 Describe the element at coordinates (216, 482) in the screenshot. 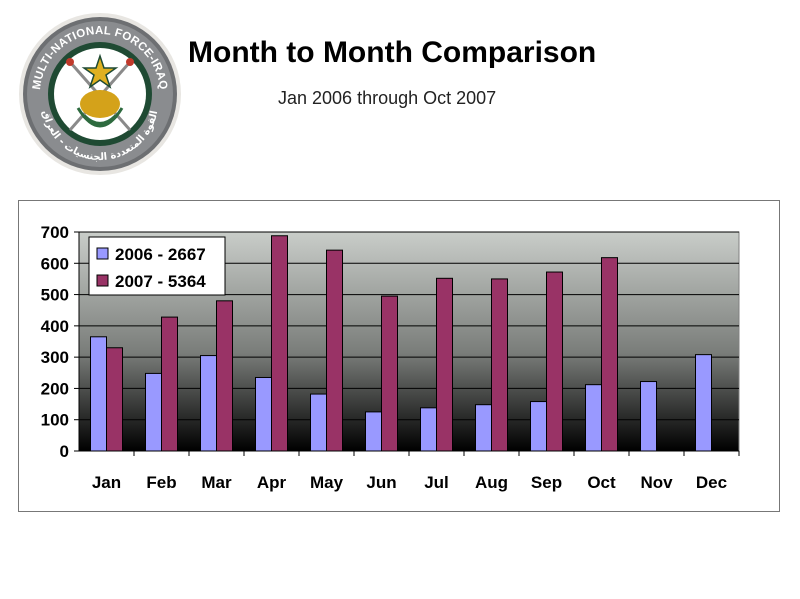

I see `x-tick-label: Mar` at that location.